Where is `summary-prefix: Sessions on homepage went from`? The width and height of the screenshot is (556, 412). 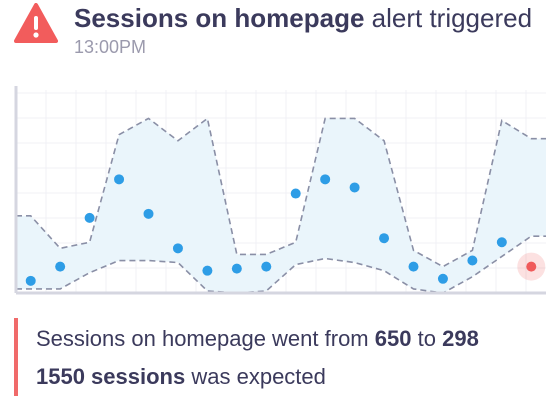 summary-prefix: Sessions on homepage went from is located at coordinates (202, 338).